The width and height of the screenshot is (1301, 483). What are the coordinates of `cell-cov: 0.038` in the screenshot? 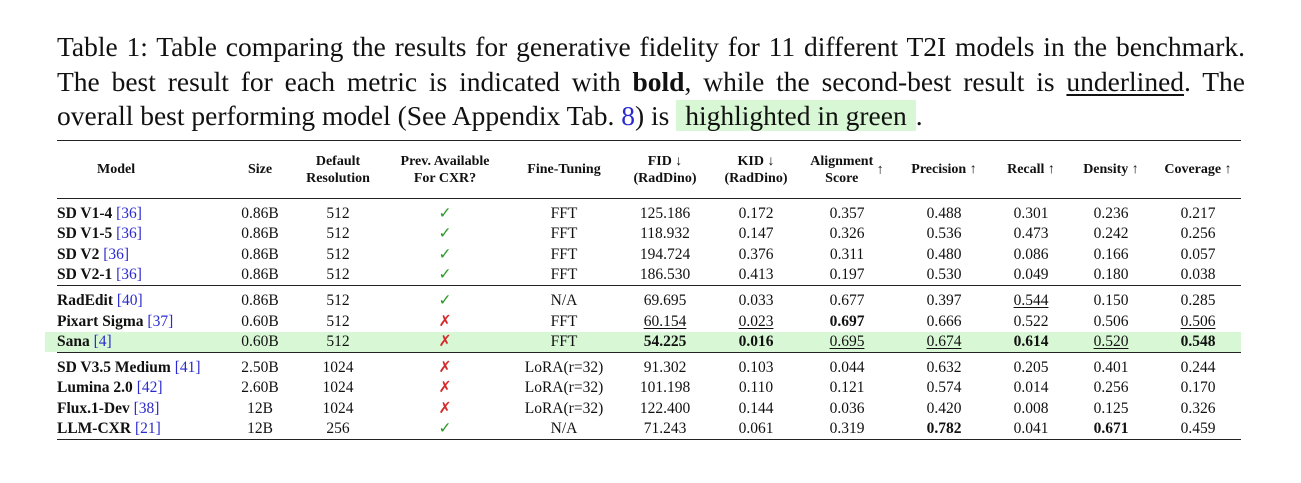 It's located at (1198, 275).